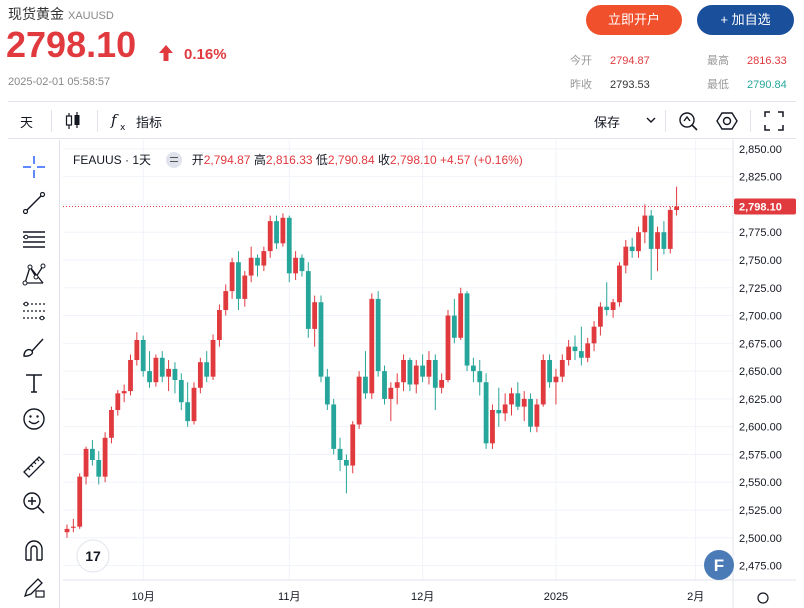  I want to click on crosshair-icon, so click(34, 167).